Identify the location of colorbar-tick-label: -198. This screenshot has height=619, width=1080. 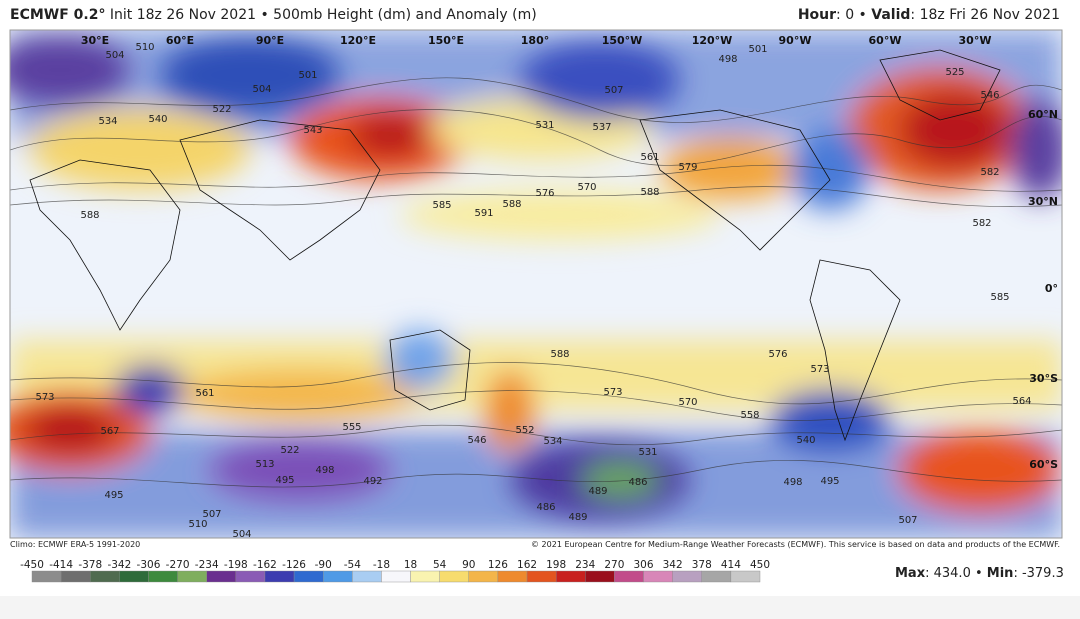
(236, 565).